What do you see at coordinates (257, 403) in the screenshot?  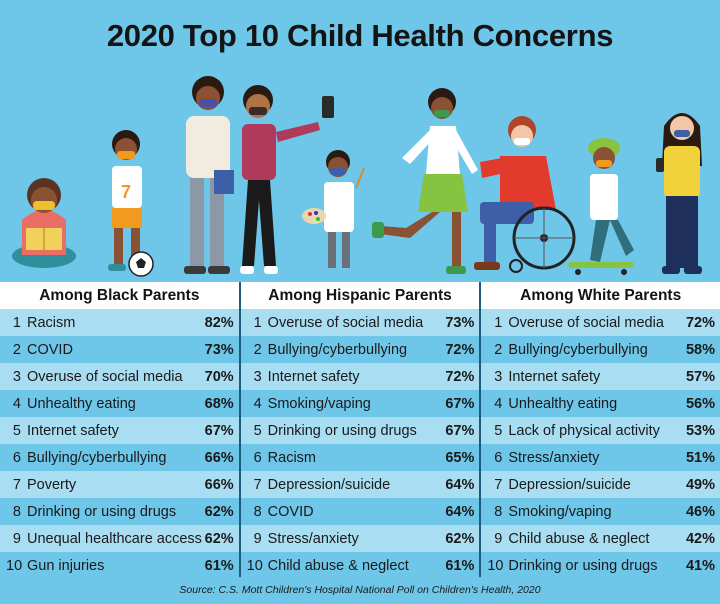 I see `rank-number: 4` at bounding box center [257, 403].